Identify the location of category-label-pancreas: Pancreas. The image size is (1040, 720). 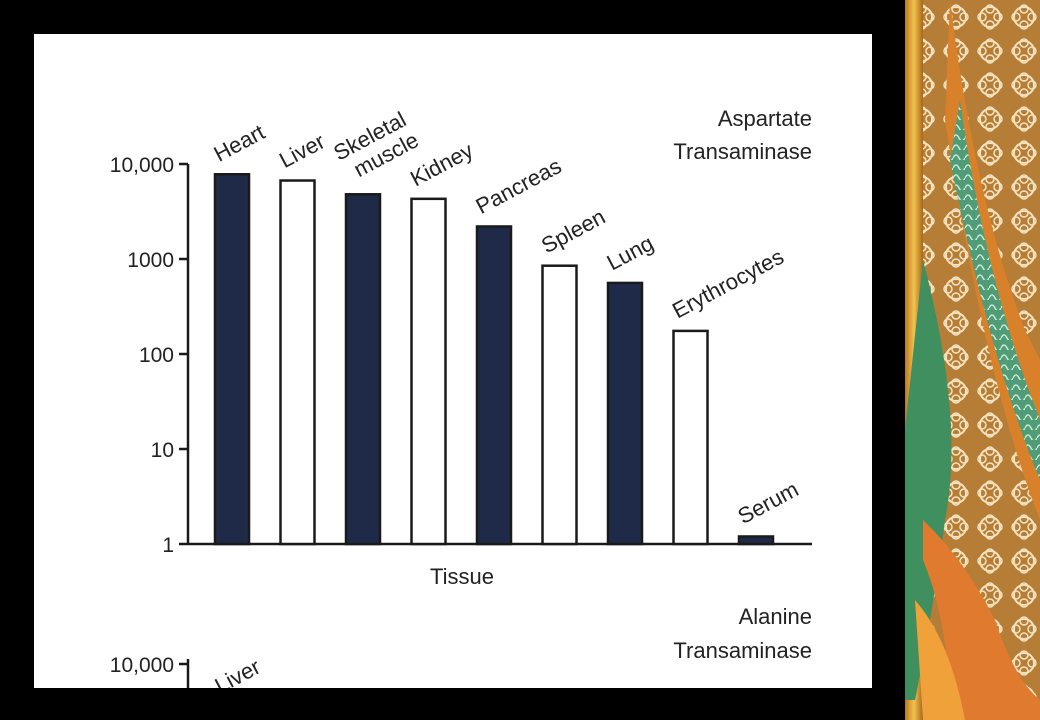
(519, 186).